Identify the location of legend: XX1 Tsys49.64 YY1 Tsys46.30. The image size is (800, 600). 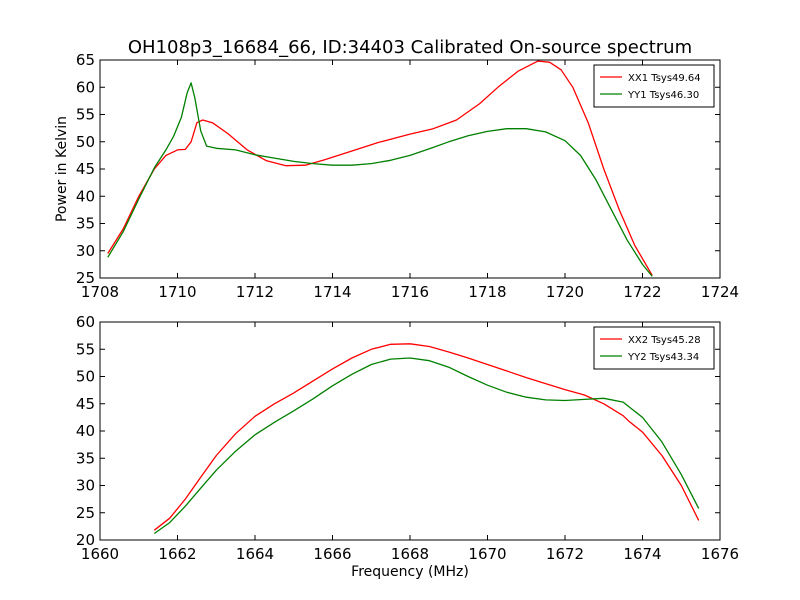
(654, 86).